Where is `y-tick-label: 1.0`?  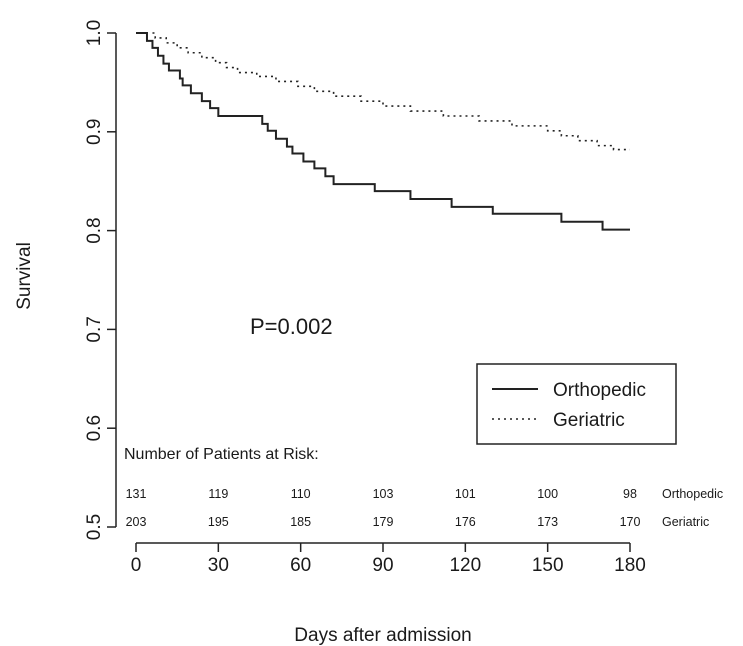 y-tick-label: 1.0 is located at coordinates (94, 33).